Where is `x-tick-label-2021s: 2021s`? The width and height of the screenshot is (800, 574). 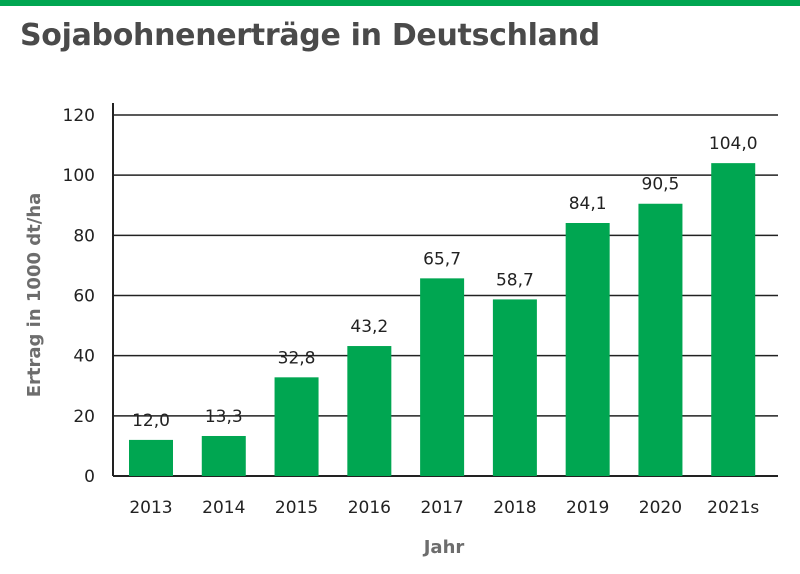
x-tick-label-2021s: 2021s is located at coordinates (733, 508).